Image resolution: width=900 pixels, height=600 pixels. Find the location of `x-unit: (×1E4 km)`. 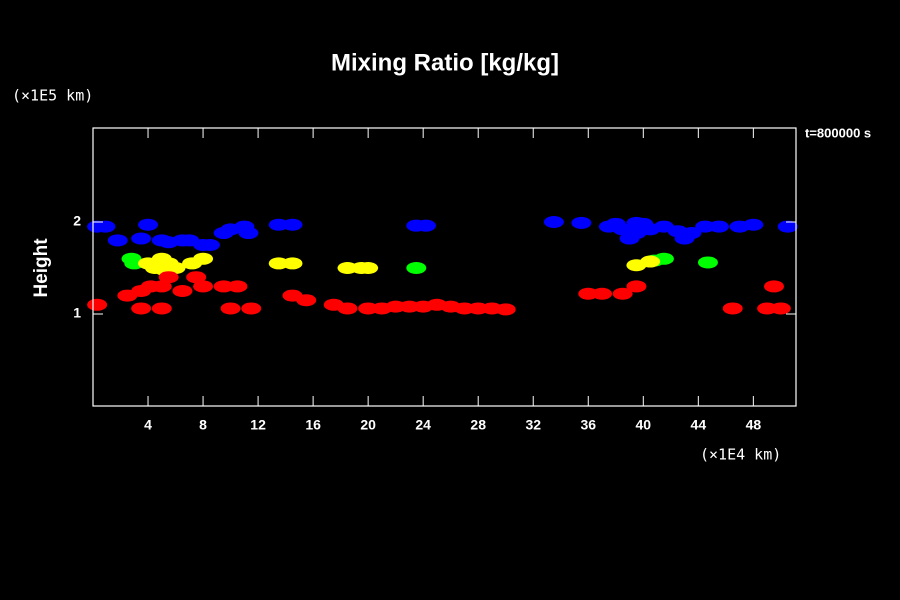

x-unit: (×1E4 km) is located at coordinates (740, 455).